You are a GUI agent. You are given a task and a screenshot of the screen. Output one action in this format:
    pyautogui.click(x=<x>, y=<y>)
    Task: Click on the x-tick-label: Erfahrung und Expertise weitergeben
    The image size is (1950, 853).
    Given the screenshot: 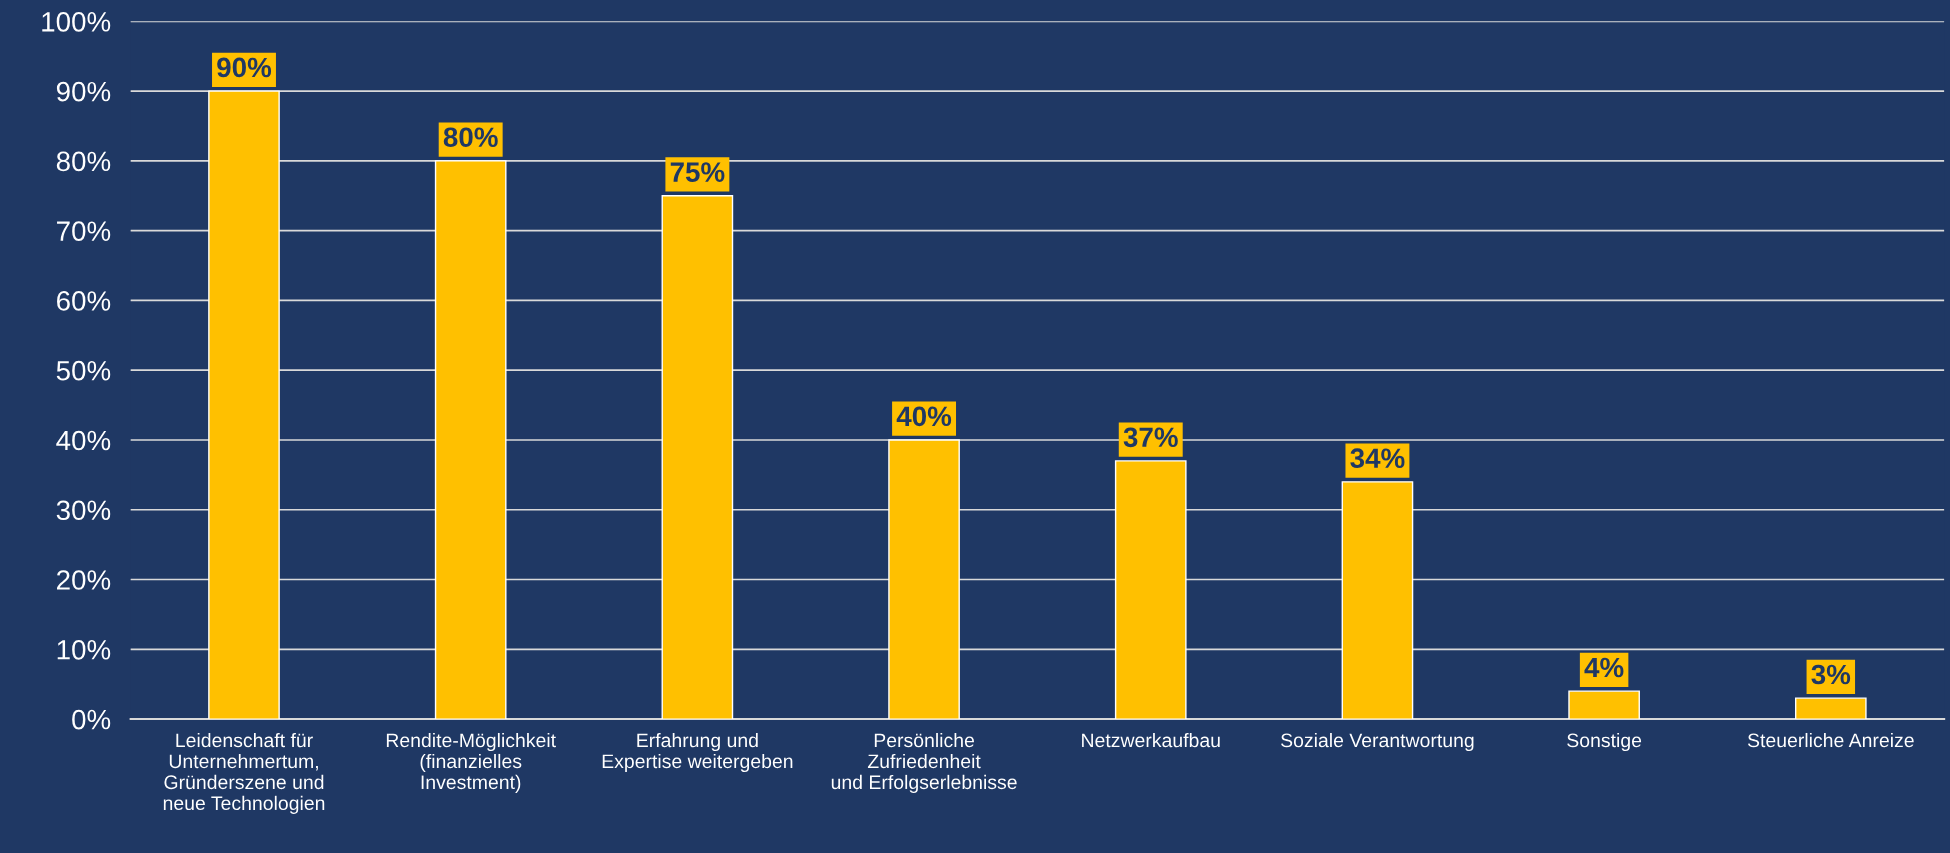 What is the action you would take?
    pyautogui.click(x=697, y=752)
    